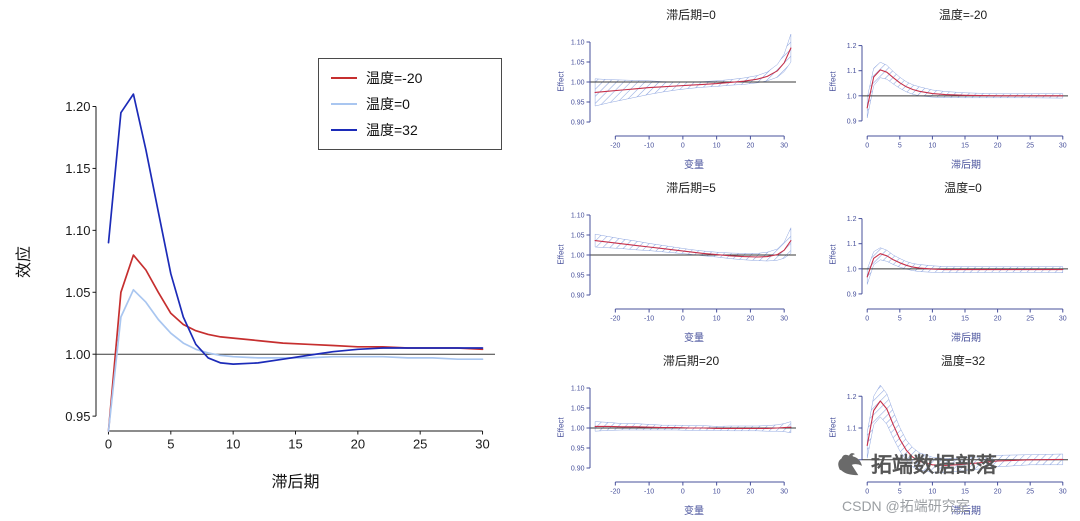 This screenshot has width=1080, height=521. I want to click on legend-box: 温度=-20 温度=0 温度=32, so click(410, 104).